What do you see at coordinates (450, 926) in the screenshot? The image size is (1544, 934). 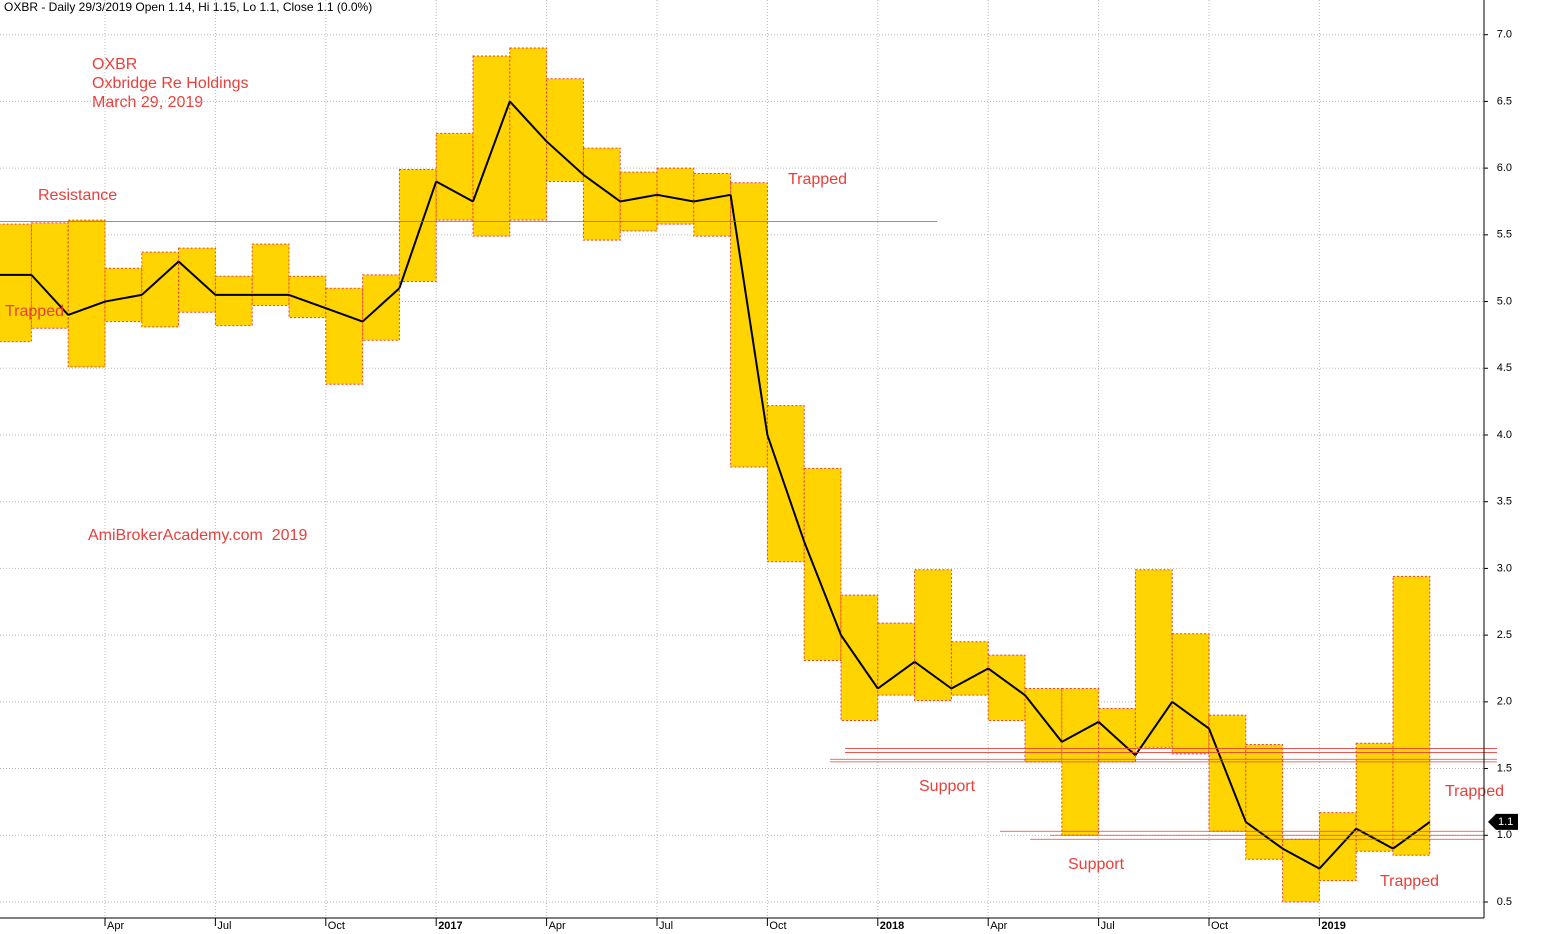 I see `x-tick-label: 2017` at bounding box center [450, 926].